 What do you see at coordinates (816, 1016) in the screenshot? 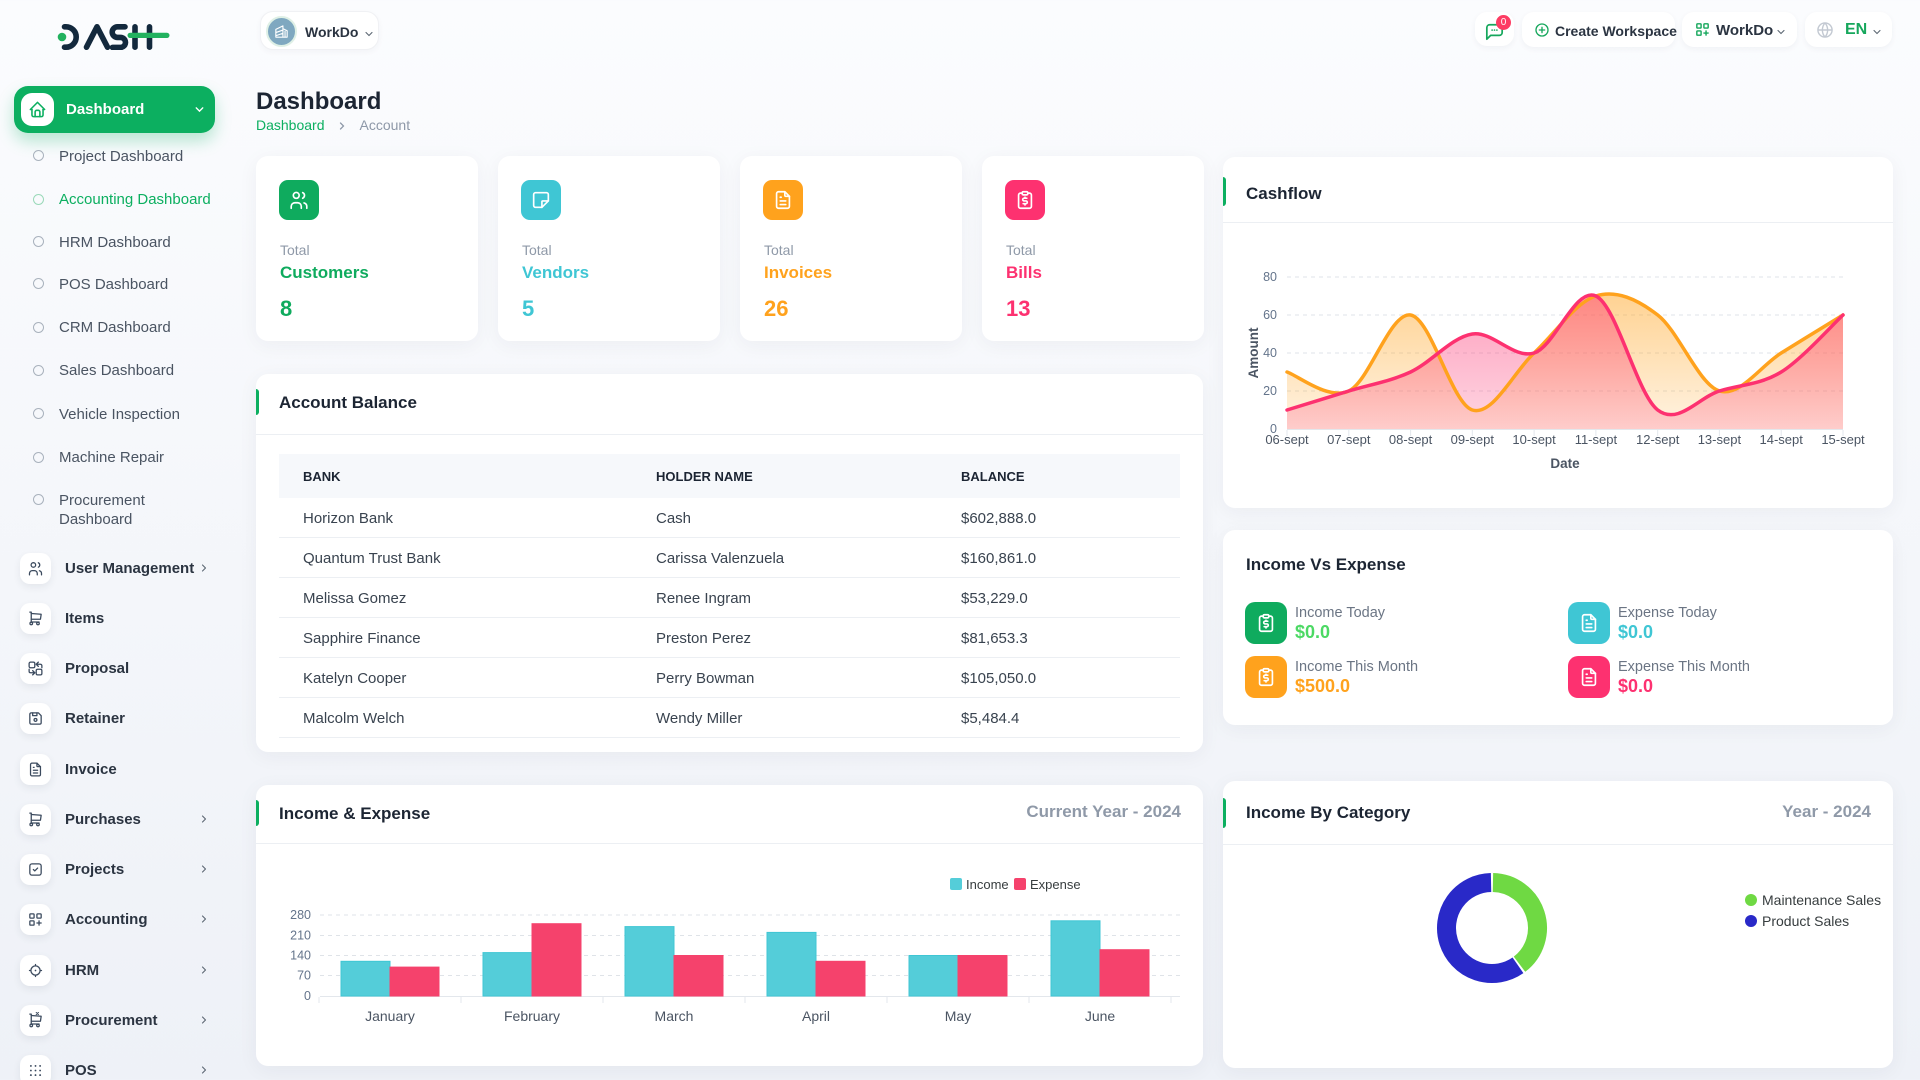
I see `svg-text: April` at bounding box center [816, 1016].